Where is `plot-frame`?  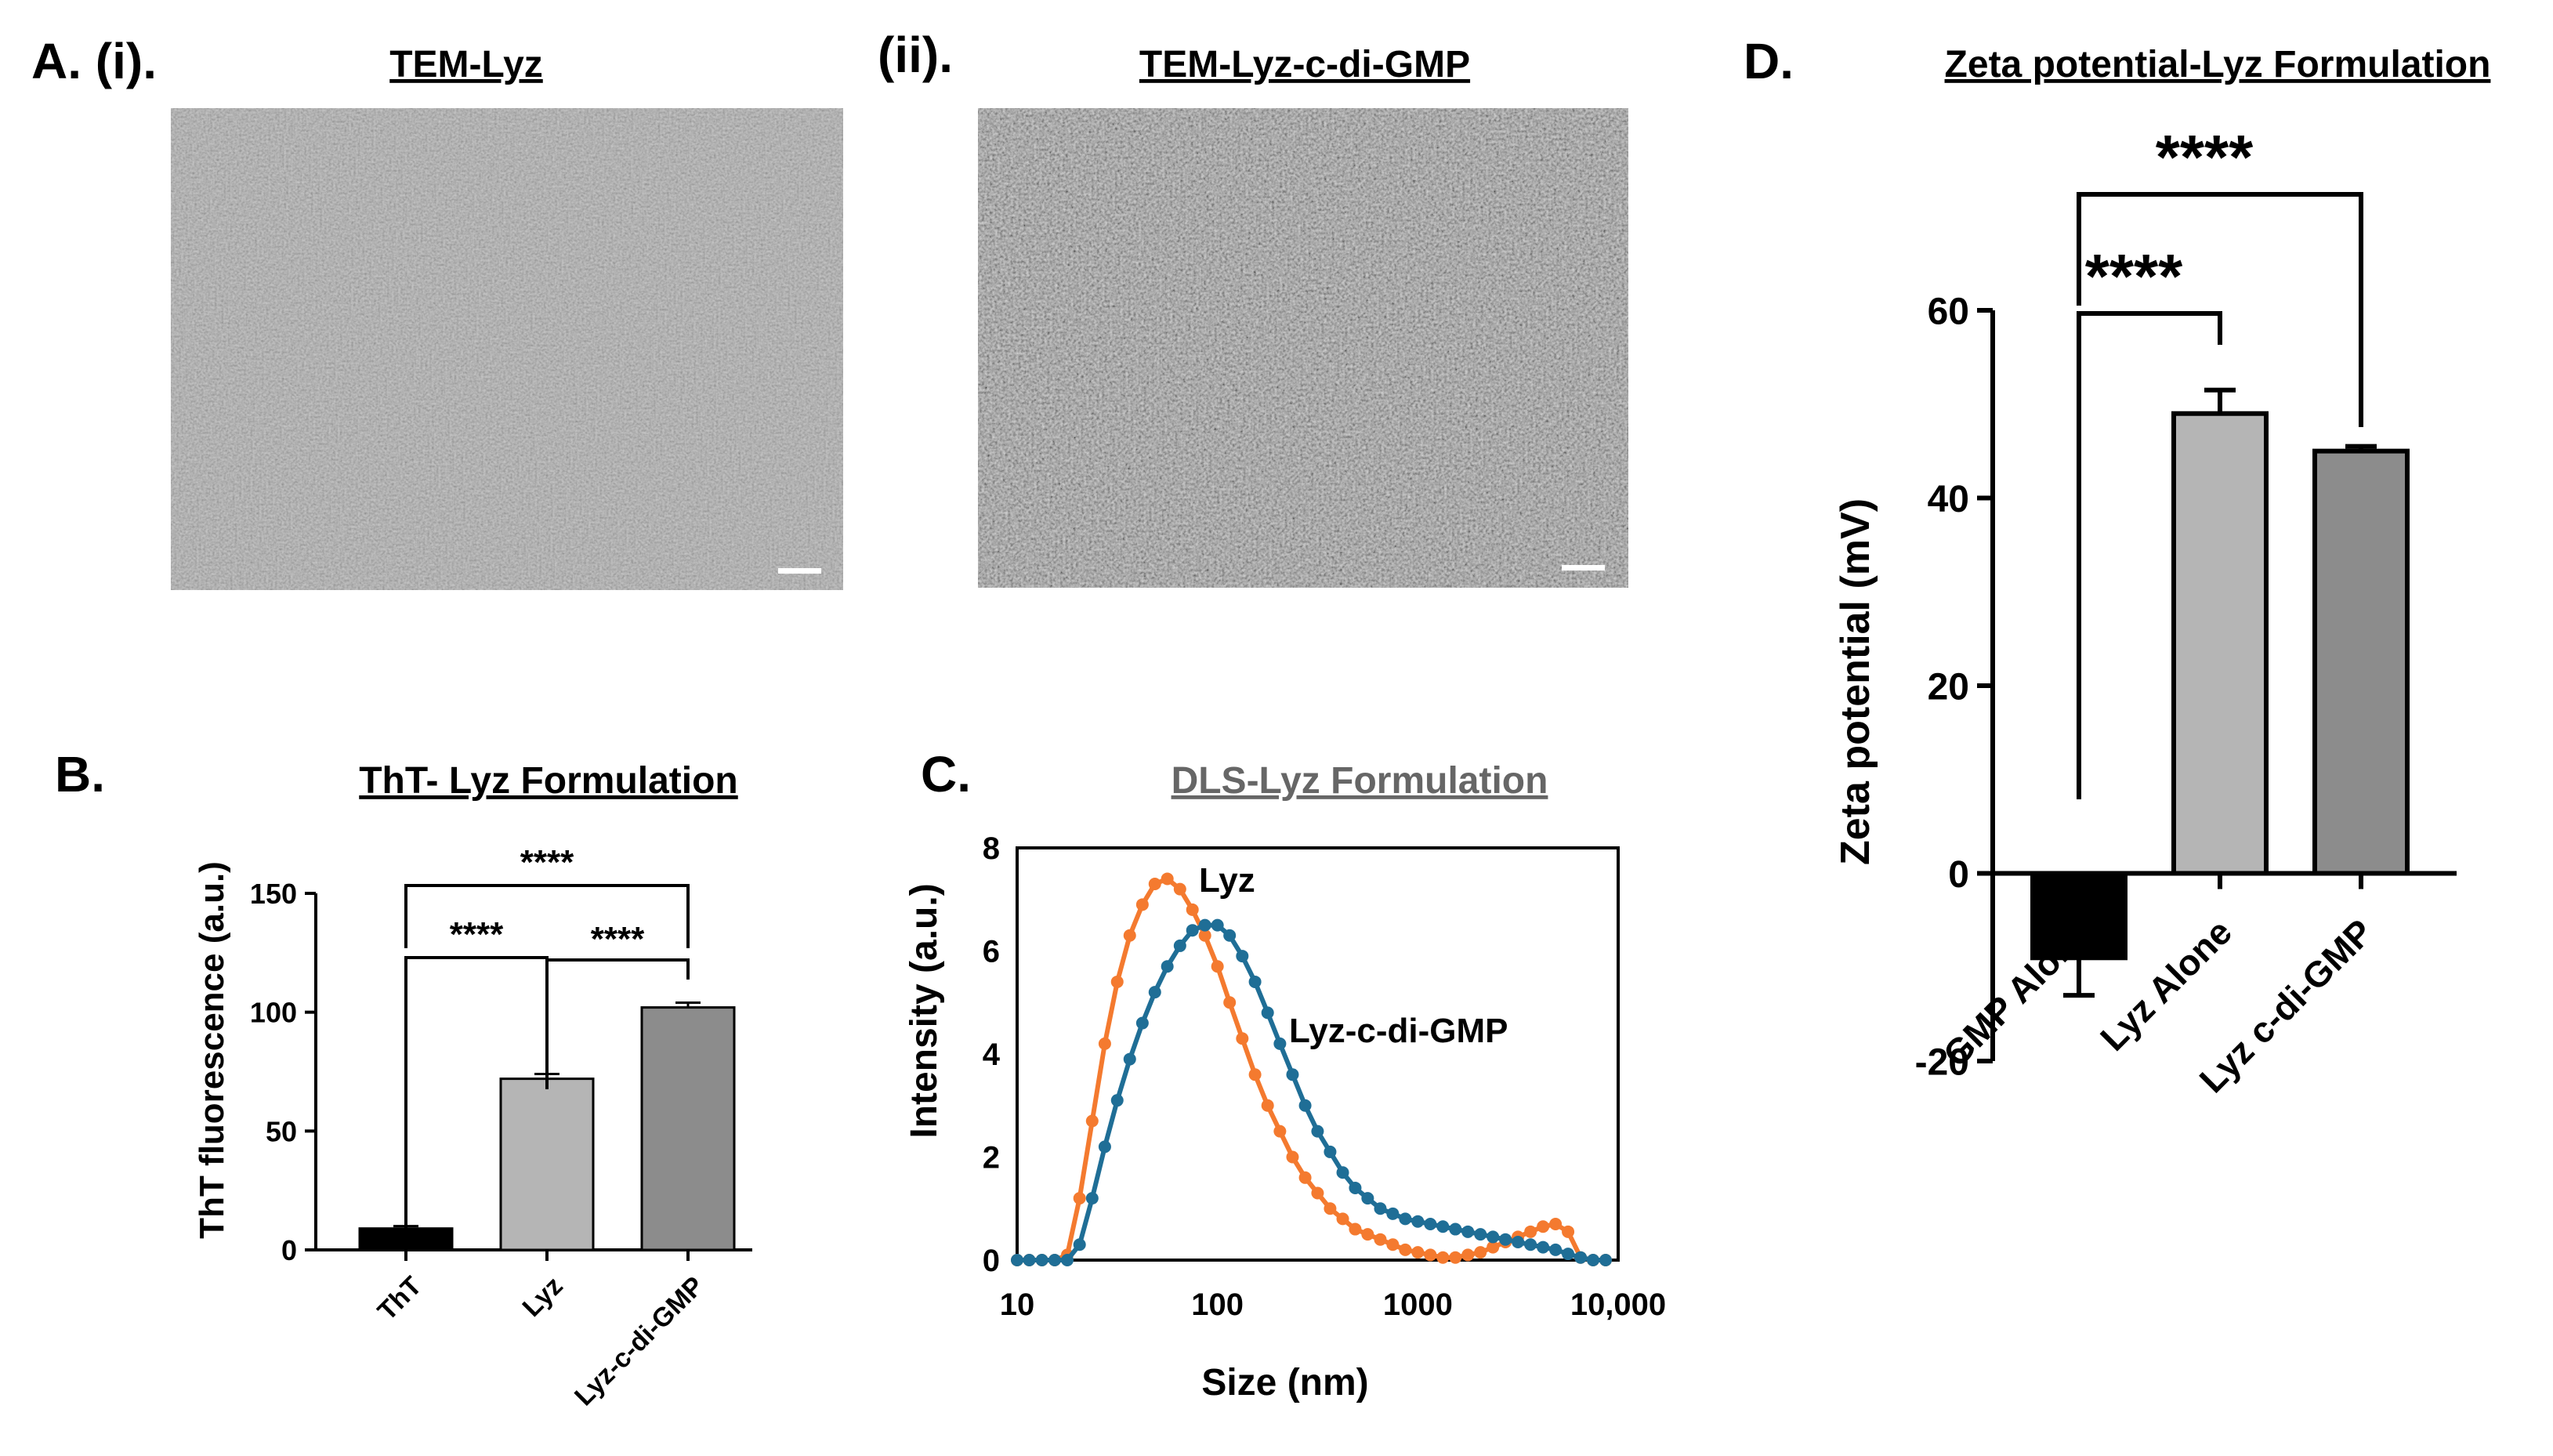 plot-frame is located at coordinates (1318, 1054).